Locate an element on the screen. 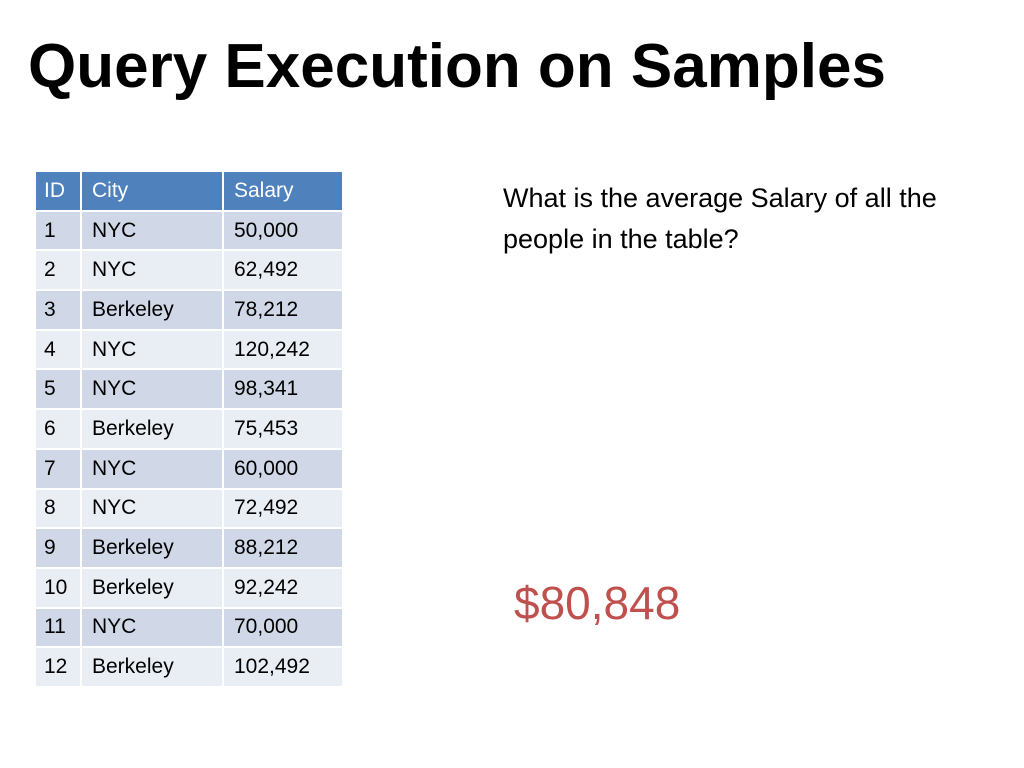 The width and height of the screenshot is (1024, 768). cell-id: 7 is located at coordinates (58, 468).